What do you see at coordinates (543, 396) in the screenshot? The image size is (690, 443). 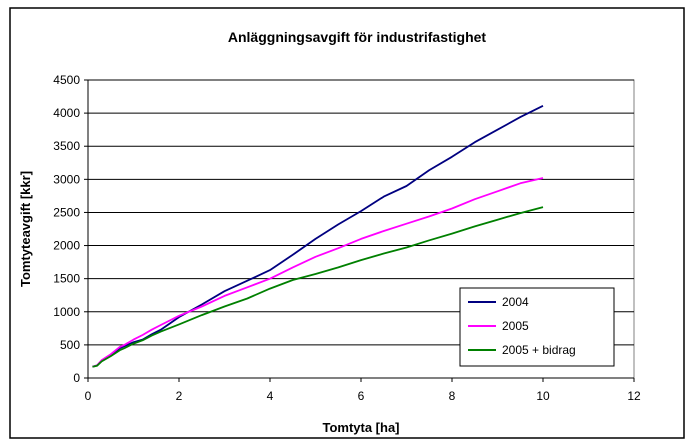 I see `x-tick-label: 10` at bounding box center [543, 396].